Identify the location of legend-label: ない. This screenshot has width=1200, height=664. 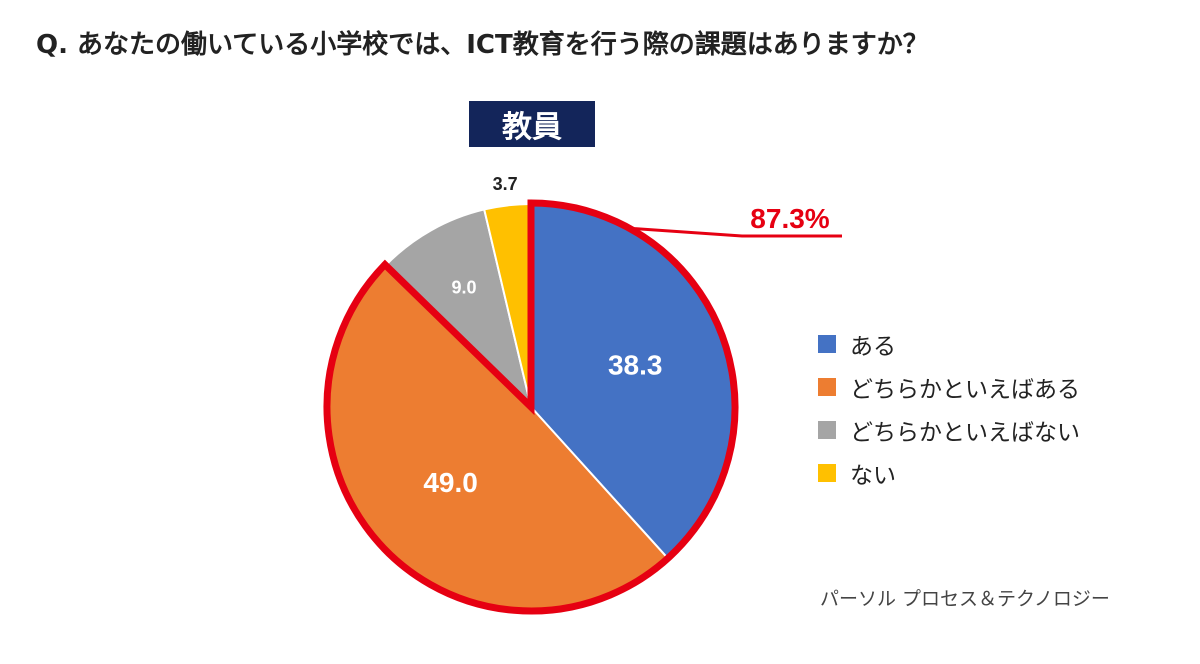
(873, 475).